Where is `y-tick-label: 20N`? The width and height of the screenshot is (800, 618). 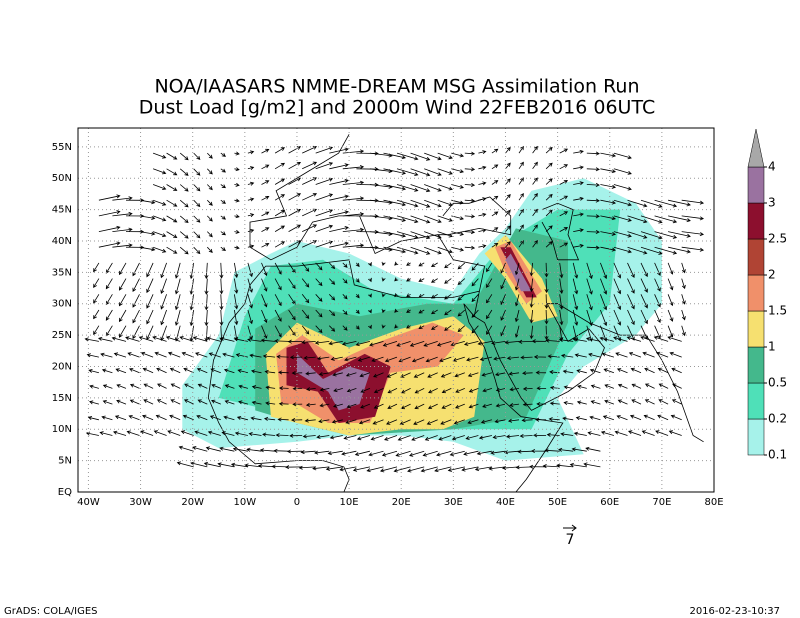
y-tick-label: 20N is located at coordinates (62, 366).